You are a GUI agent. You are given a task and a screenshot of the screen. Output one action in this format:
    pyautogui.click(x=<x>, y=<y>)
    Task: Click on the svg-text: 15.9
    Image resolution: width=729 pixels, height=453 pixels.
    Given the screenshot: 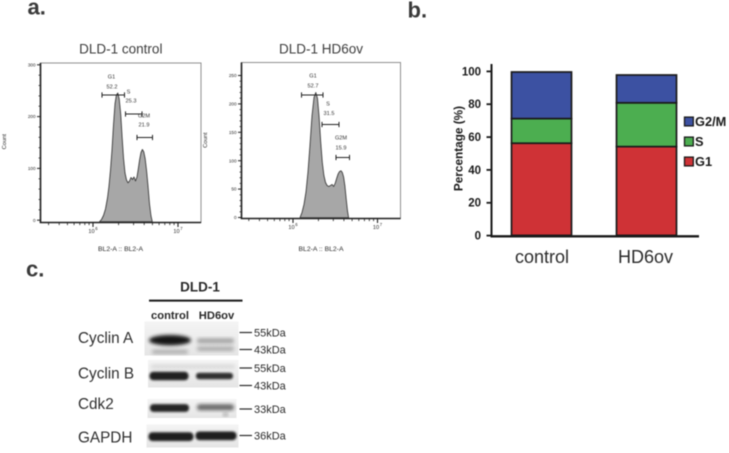 What is the action you would take?
    pyautogui.click(x=341, y=149)
    